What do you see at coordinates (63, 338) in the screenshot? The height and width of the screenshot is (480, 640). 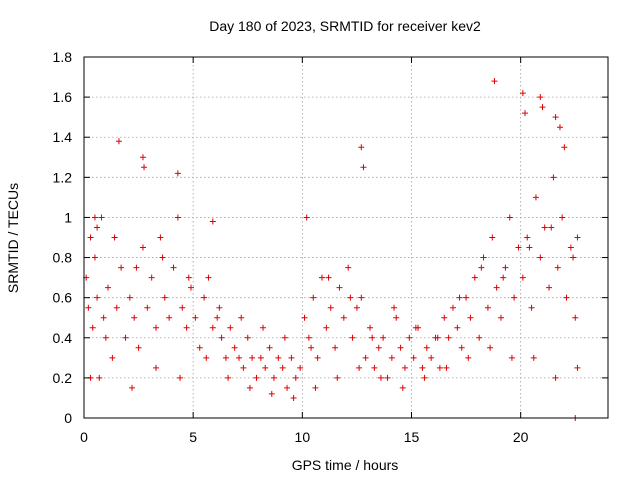 I see `y-tick-label: 0.4` at bounding box center [63, 338].